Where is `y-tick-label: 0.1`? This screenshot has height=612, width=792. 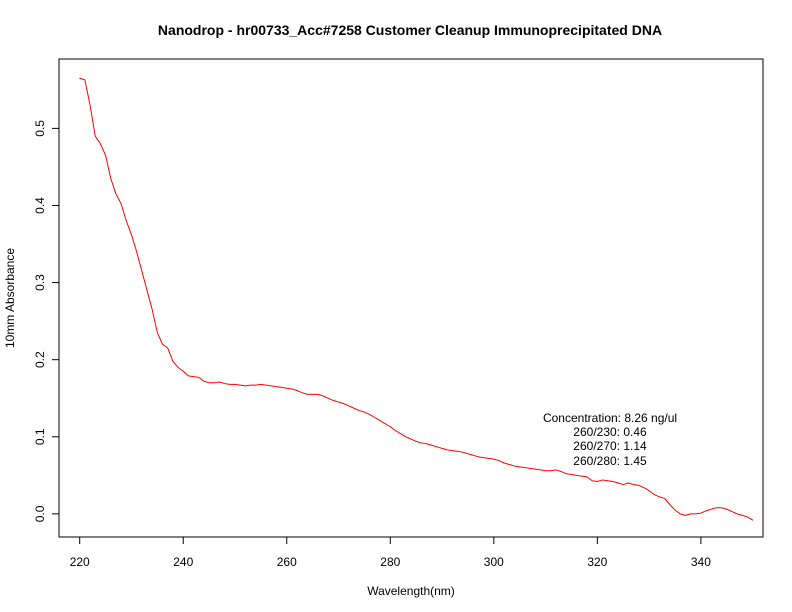 y-tick-label: 0.1 is located at coordinates (40, 436).